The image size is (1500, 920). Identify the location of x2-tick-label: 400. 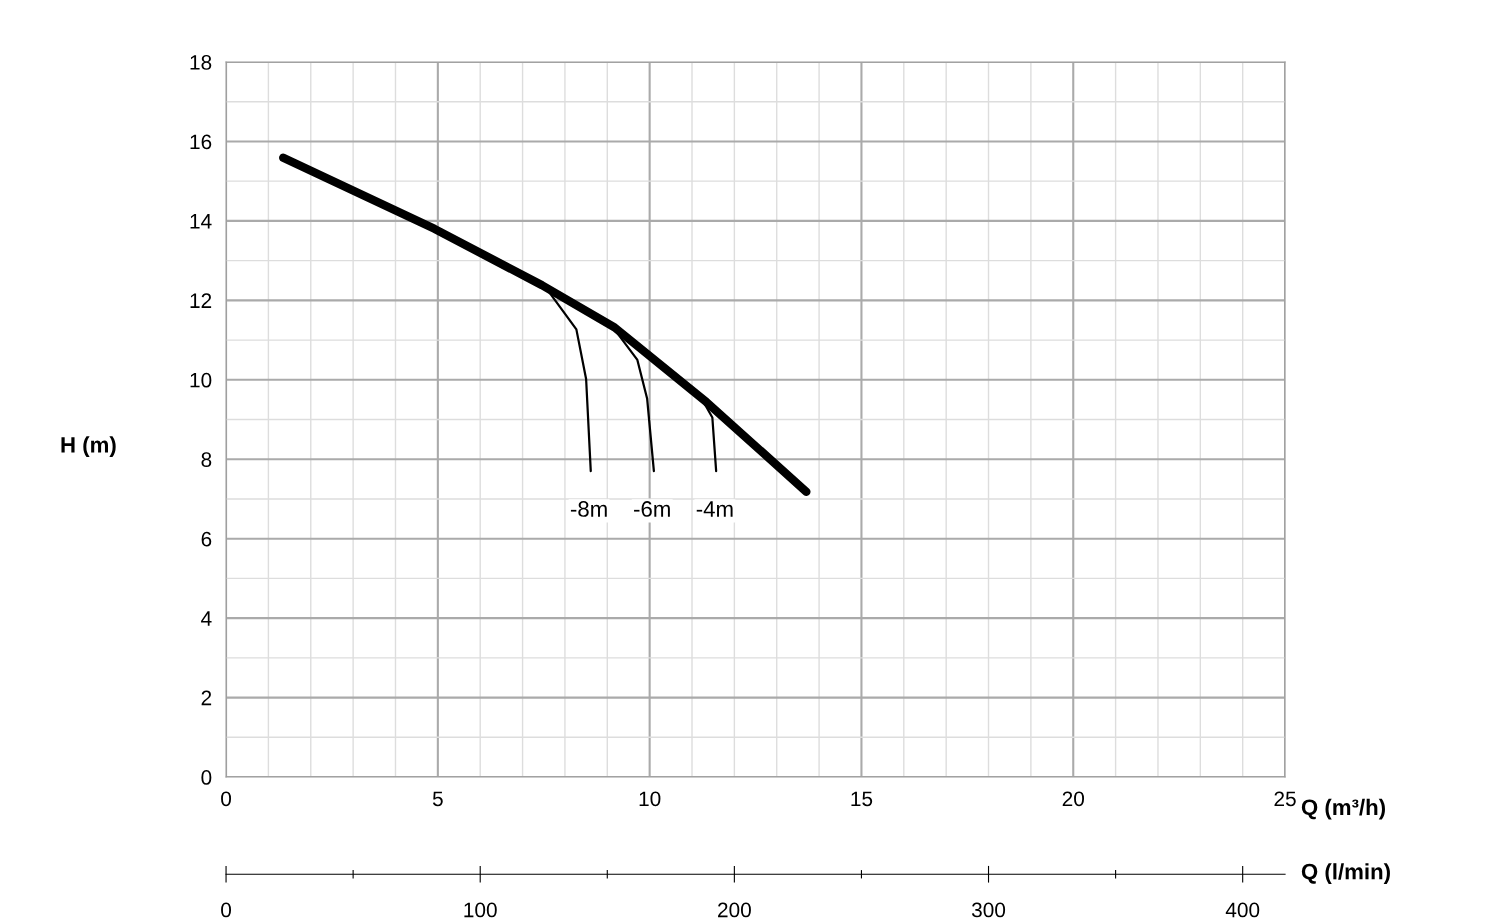
(1242, 910).